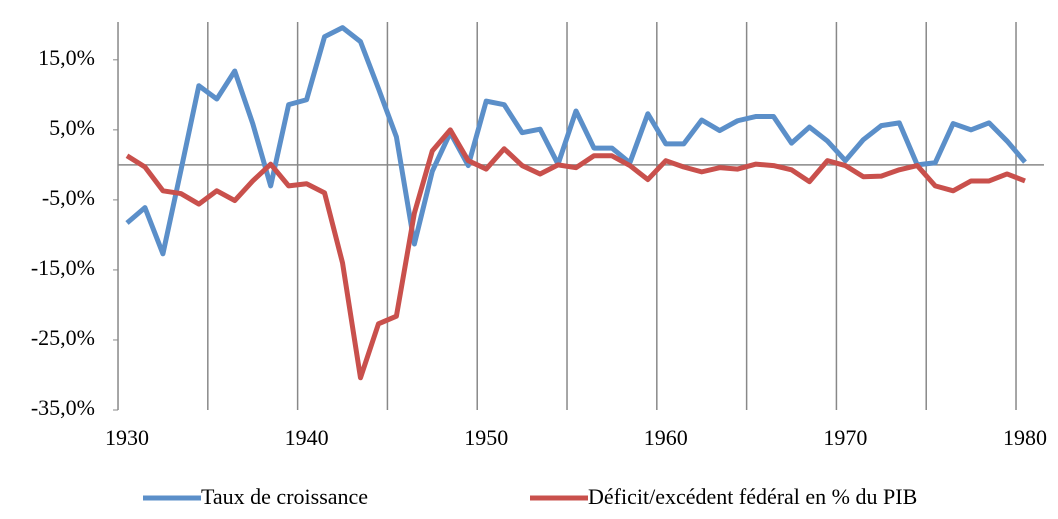 The width and height of the screenshot is (1058, 519). Describe the element at coordinates (63, 337) in the screenshot. I see `y-tick-label: -25,0%` at that location.